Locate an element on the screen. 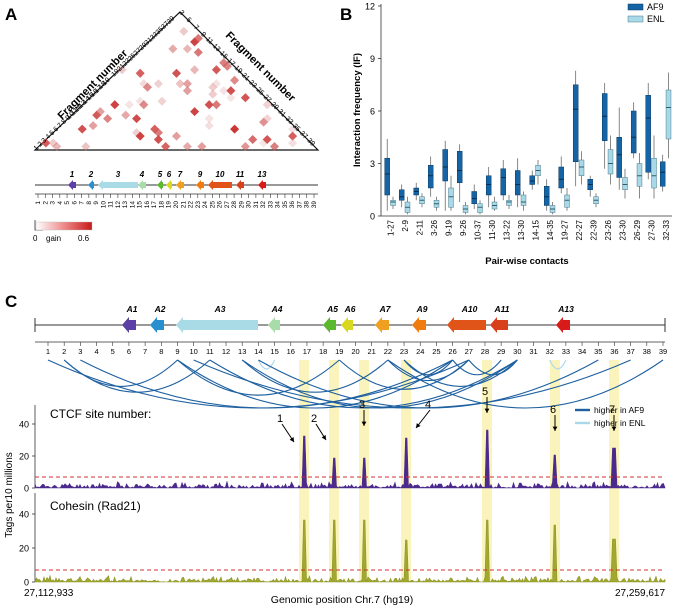 This screenshot has height=605, width=685. ruler-tick-label: 26 is located at coordinates (220, 205).